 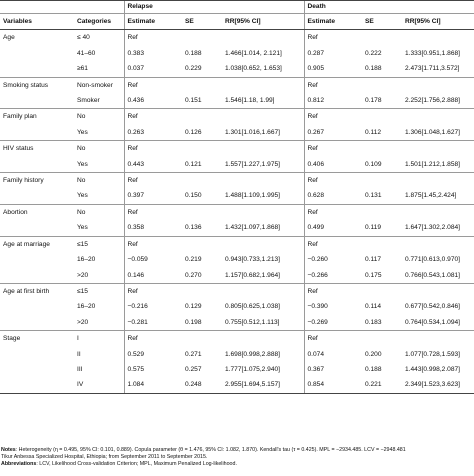 What do you see at coordinates (193, 307) in the screenshot?
I see `value-cell: 0.129` at bounding box center [193, 307].